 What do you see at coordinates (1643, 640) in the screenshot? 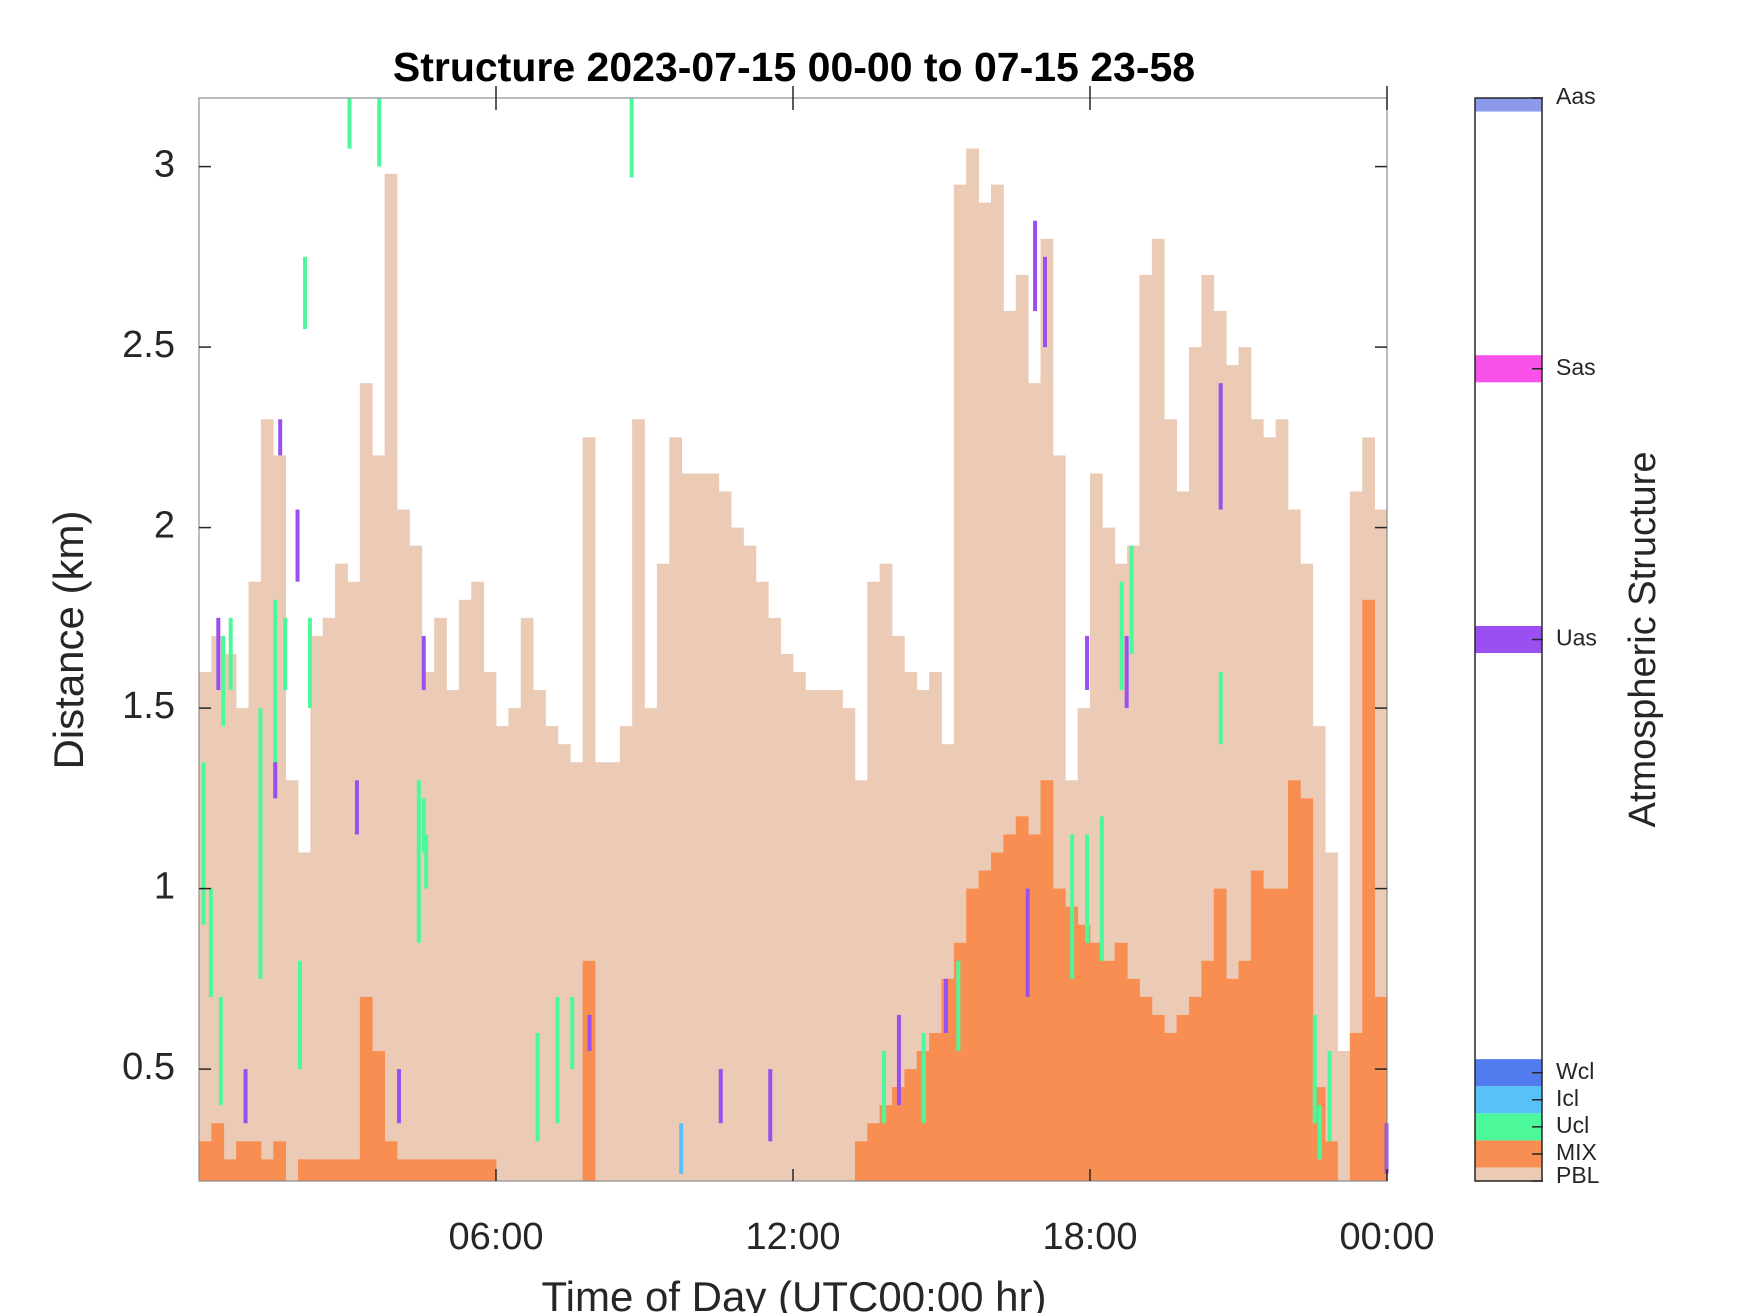
I see `colorbar-title: Atmospheric Structure` at bounding box center [1643, 640].